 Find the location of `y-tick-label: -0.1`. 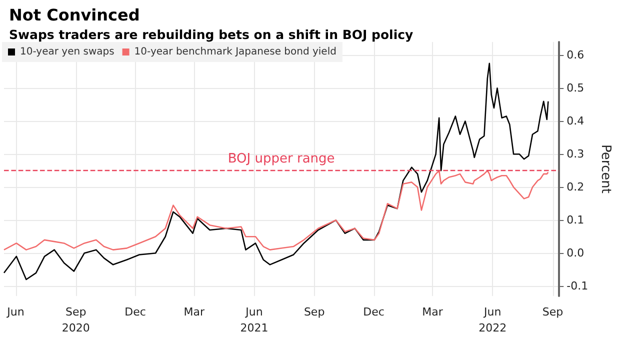

y-tick-label: -0.1 is located at coordinates (577, 286).